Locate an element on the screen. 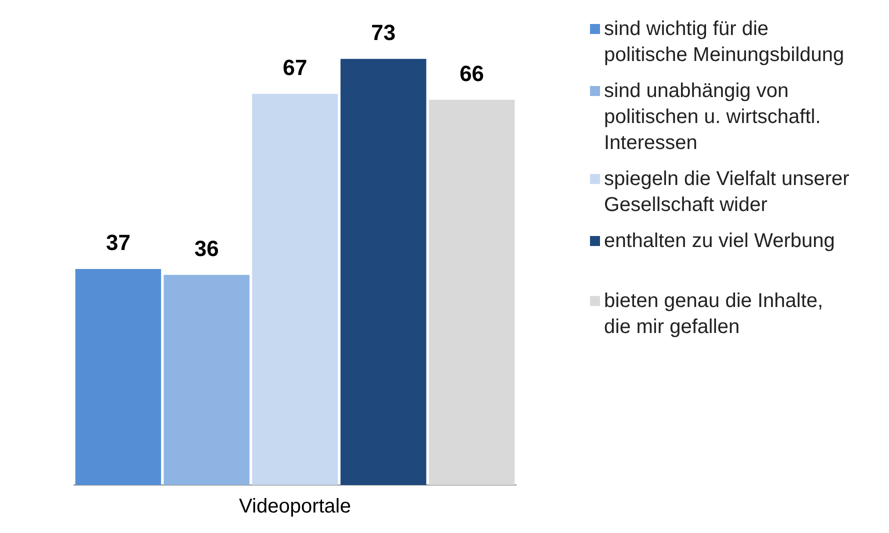  x-axis-title: Videoportale is located at coordinates (295, 507).